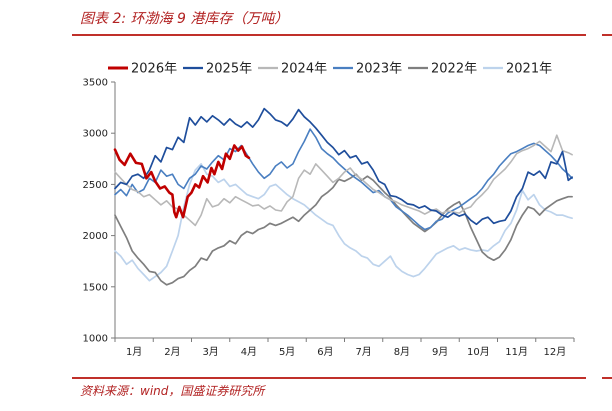 Image resolution: width=612 pixels, height=411 pixels. Describe the element at coordinates (304, 69) in the screenshot. I see `legend-label: 2024年` at that location.